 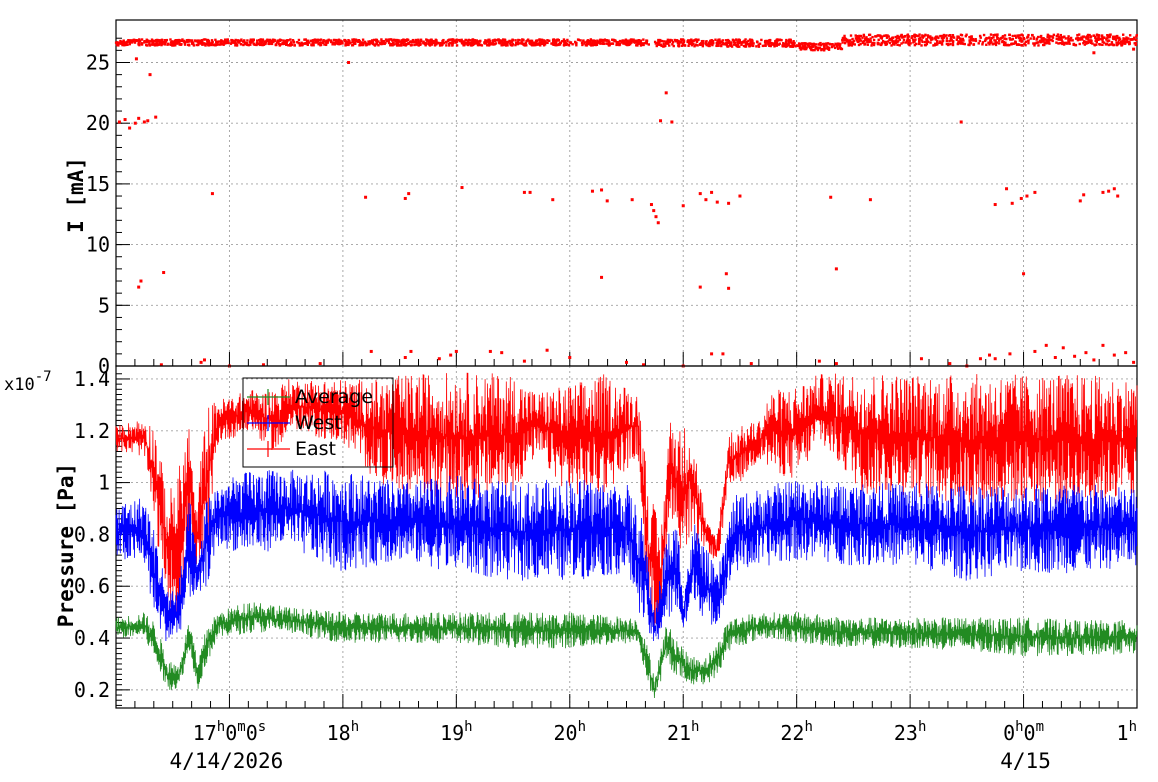 What do you see at coordinates (1040, 727) in the screenshot?
I see `x-tick-unit: m` at bounding box center [1040, 727].